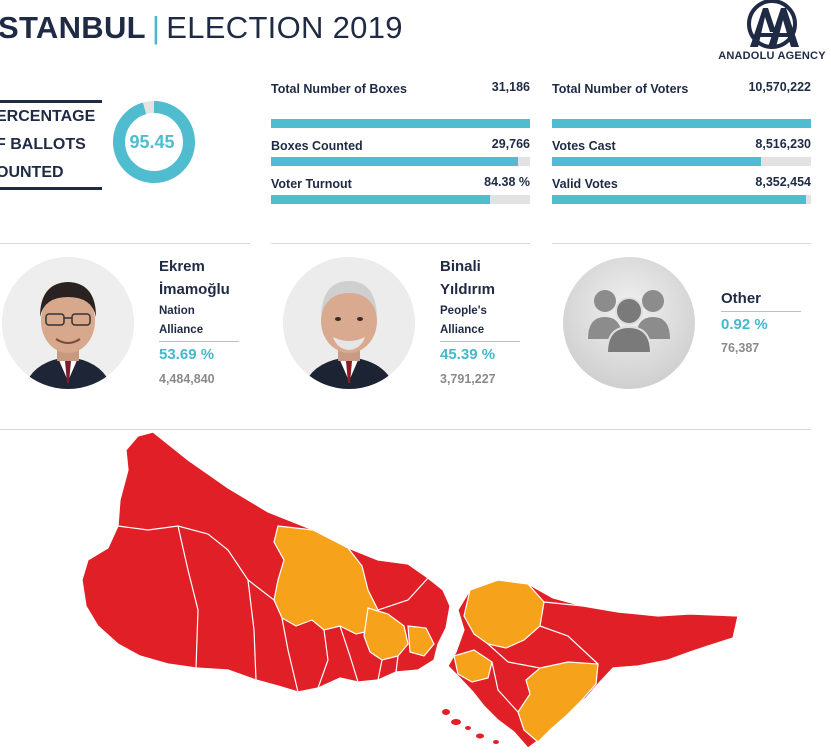 The image size is (831, 754). Describe the element at coordinates (177, 311) in the screenshot. I see `candidate-alliance-line1: Nation` at that location.